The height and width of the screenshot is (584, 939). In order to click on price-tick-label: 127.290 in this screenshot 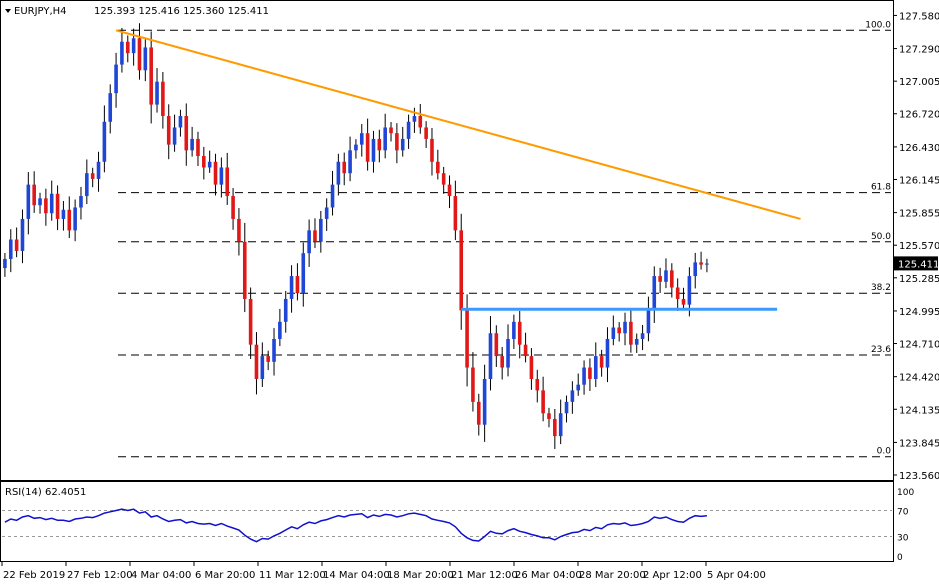, I will do `click(919, 50)`.